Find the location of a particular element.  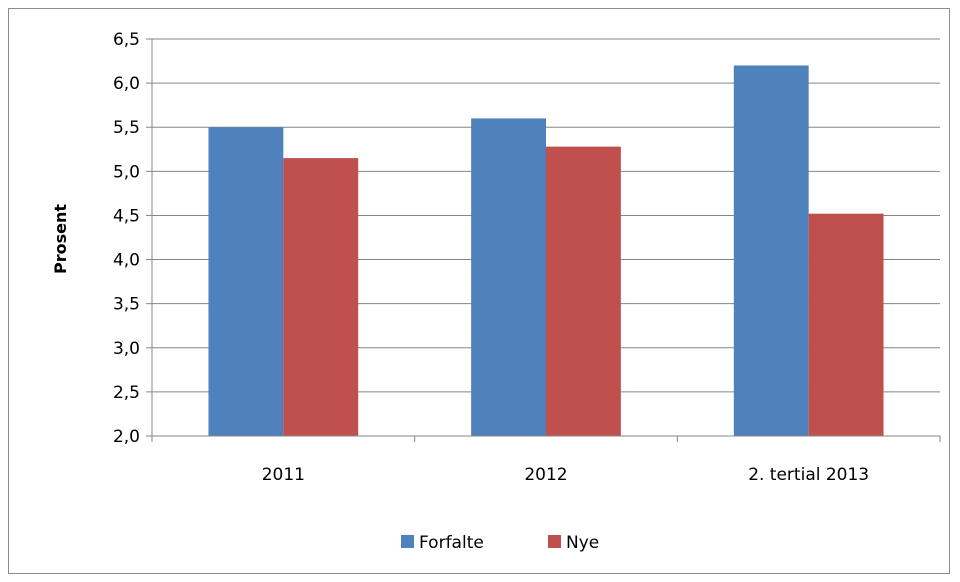

legend: Forfalte Nye is located at coordinates (500, 543).